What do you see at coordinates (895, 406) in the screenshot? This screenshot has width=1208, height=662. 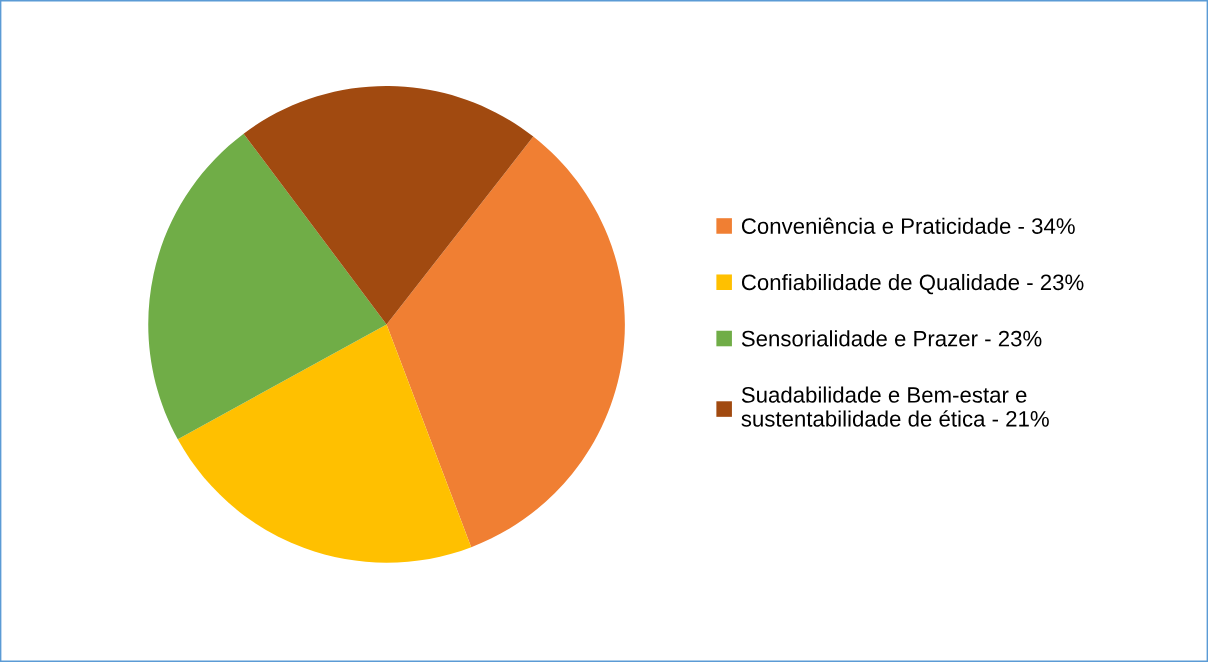 I see `legend-label: Suadabilidade e Bem-estar e sustentabilidade de ética - 21%` at bounding box center [895, 406].